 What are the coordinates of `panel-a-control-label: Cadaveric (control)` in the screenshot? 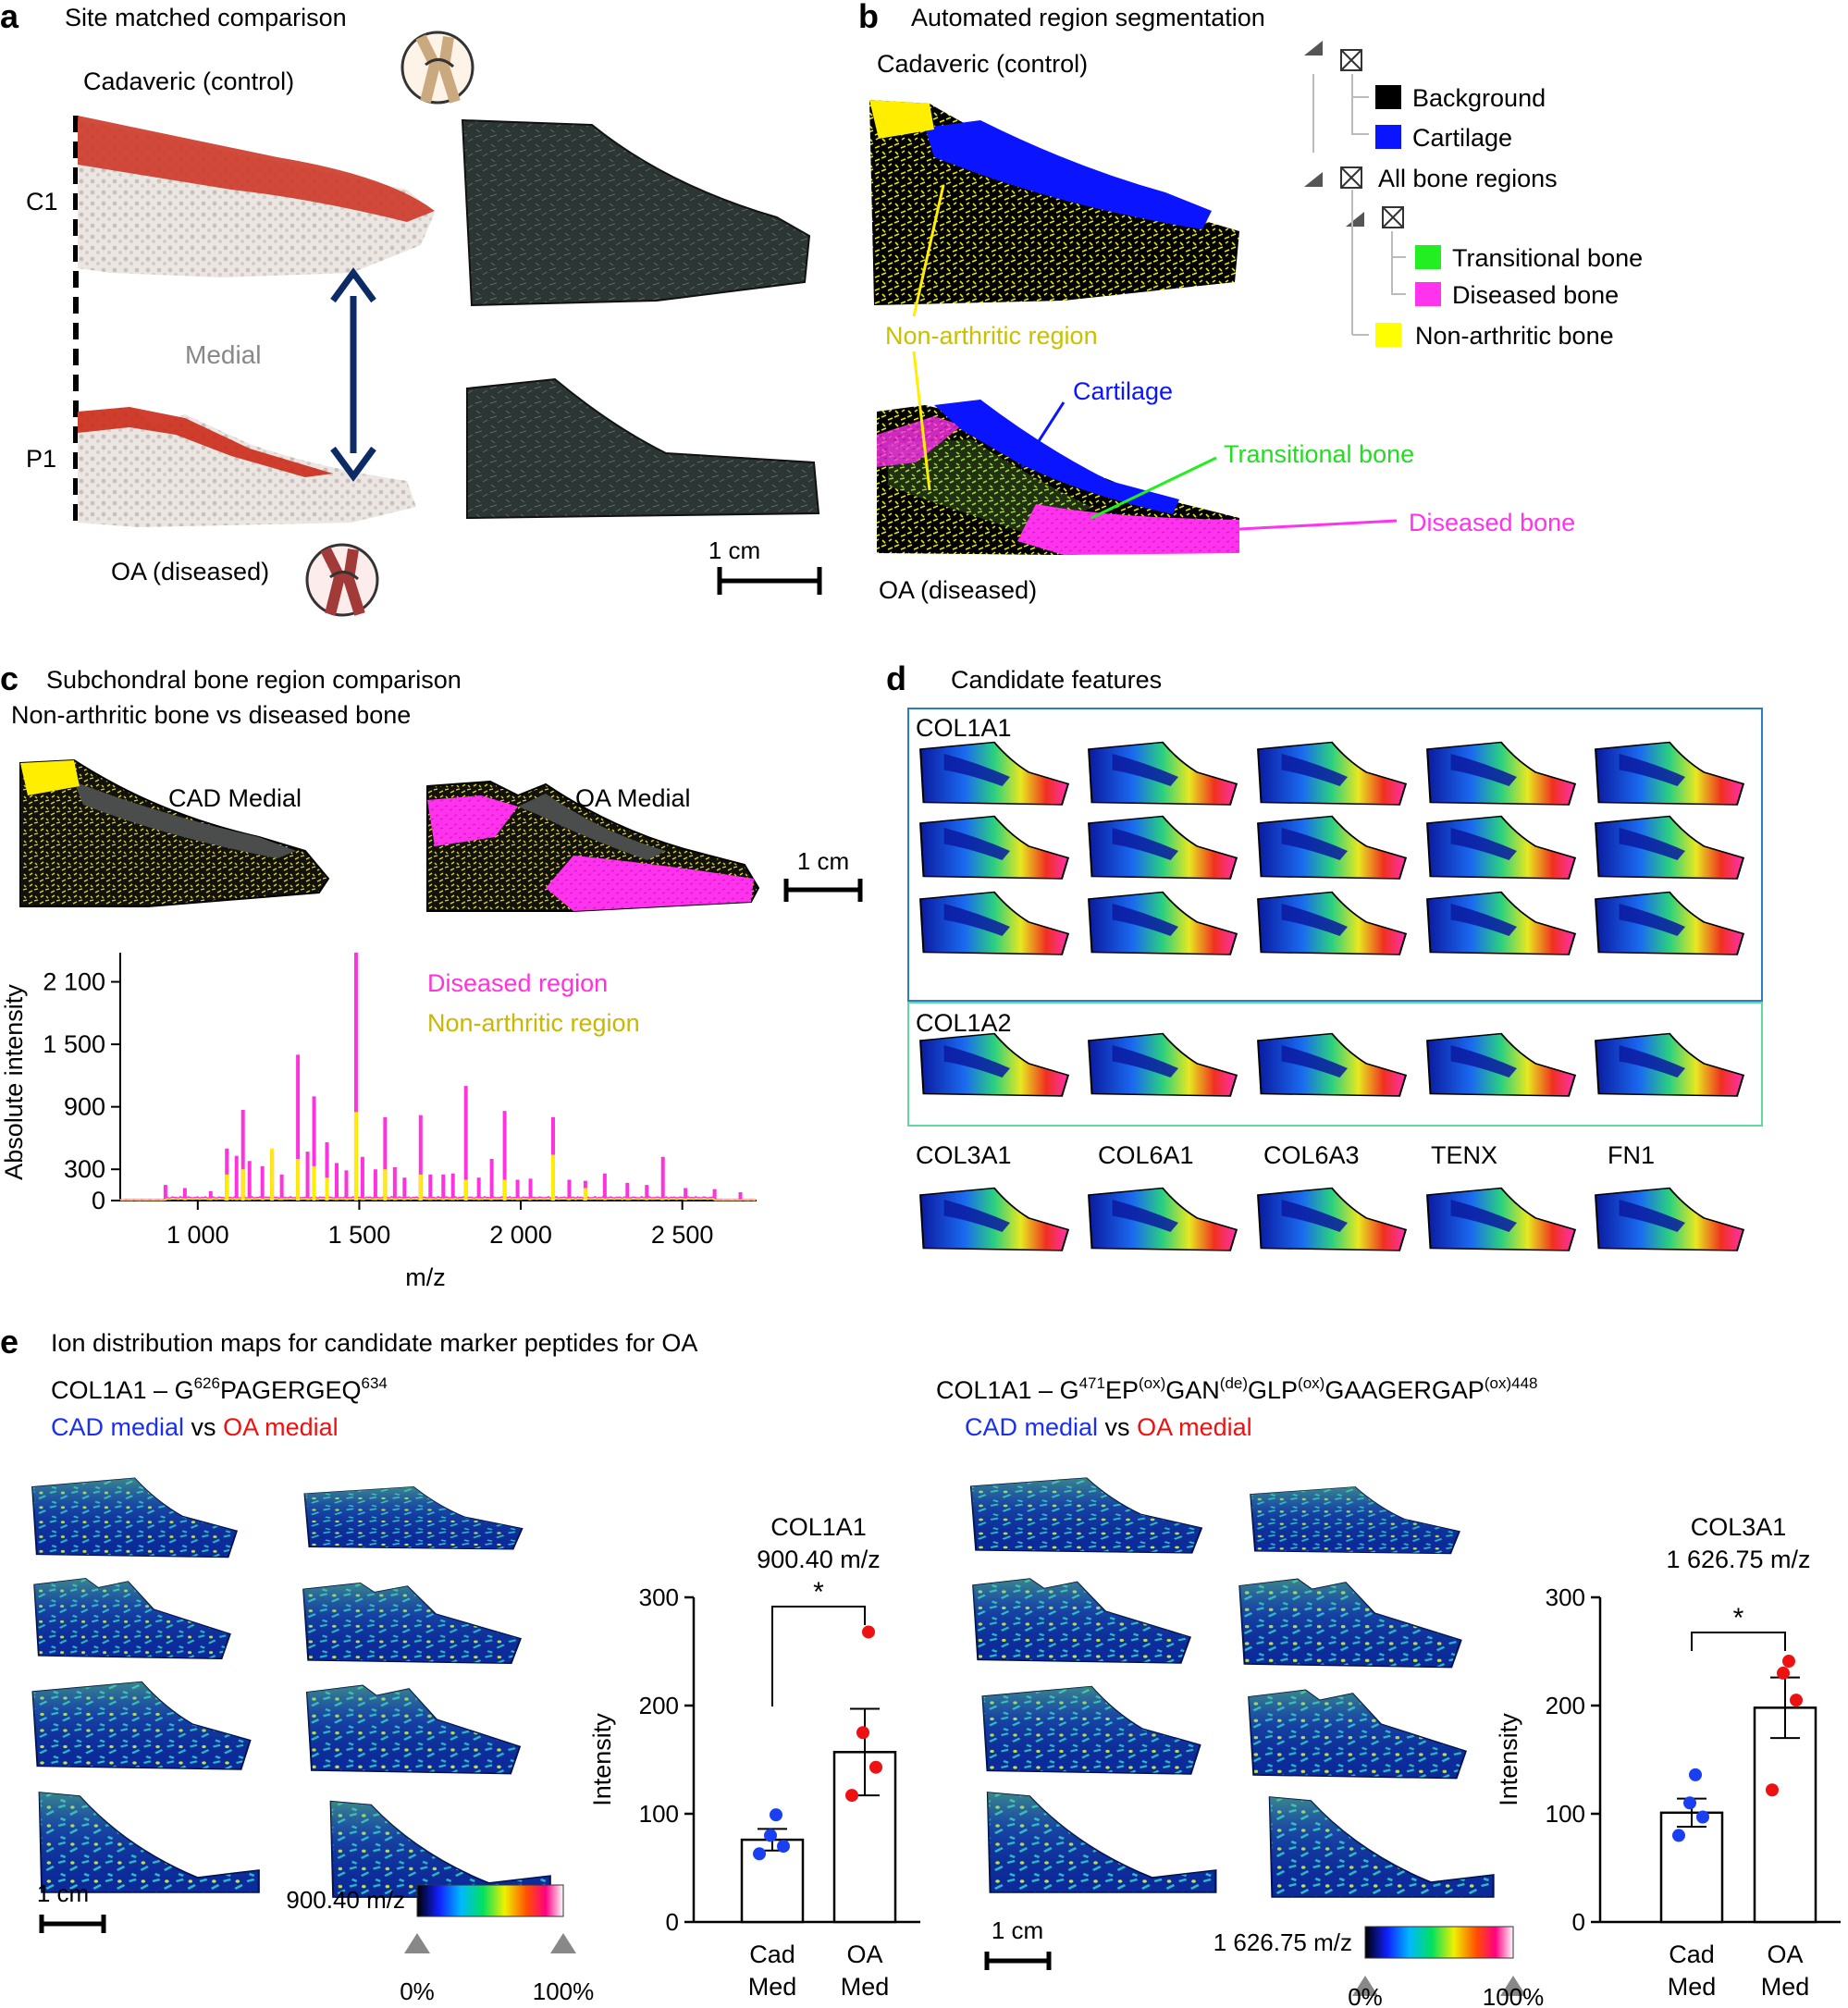 It's located at (188, 82).